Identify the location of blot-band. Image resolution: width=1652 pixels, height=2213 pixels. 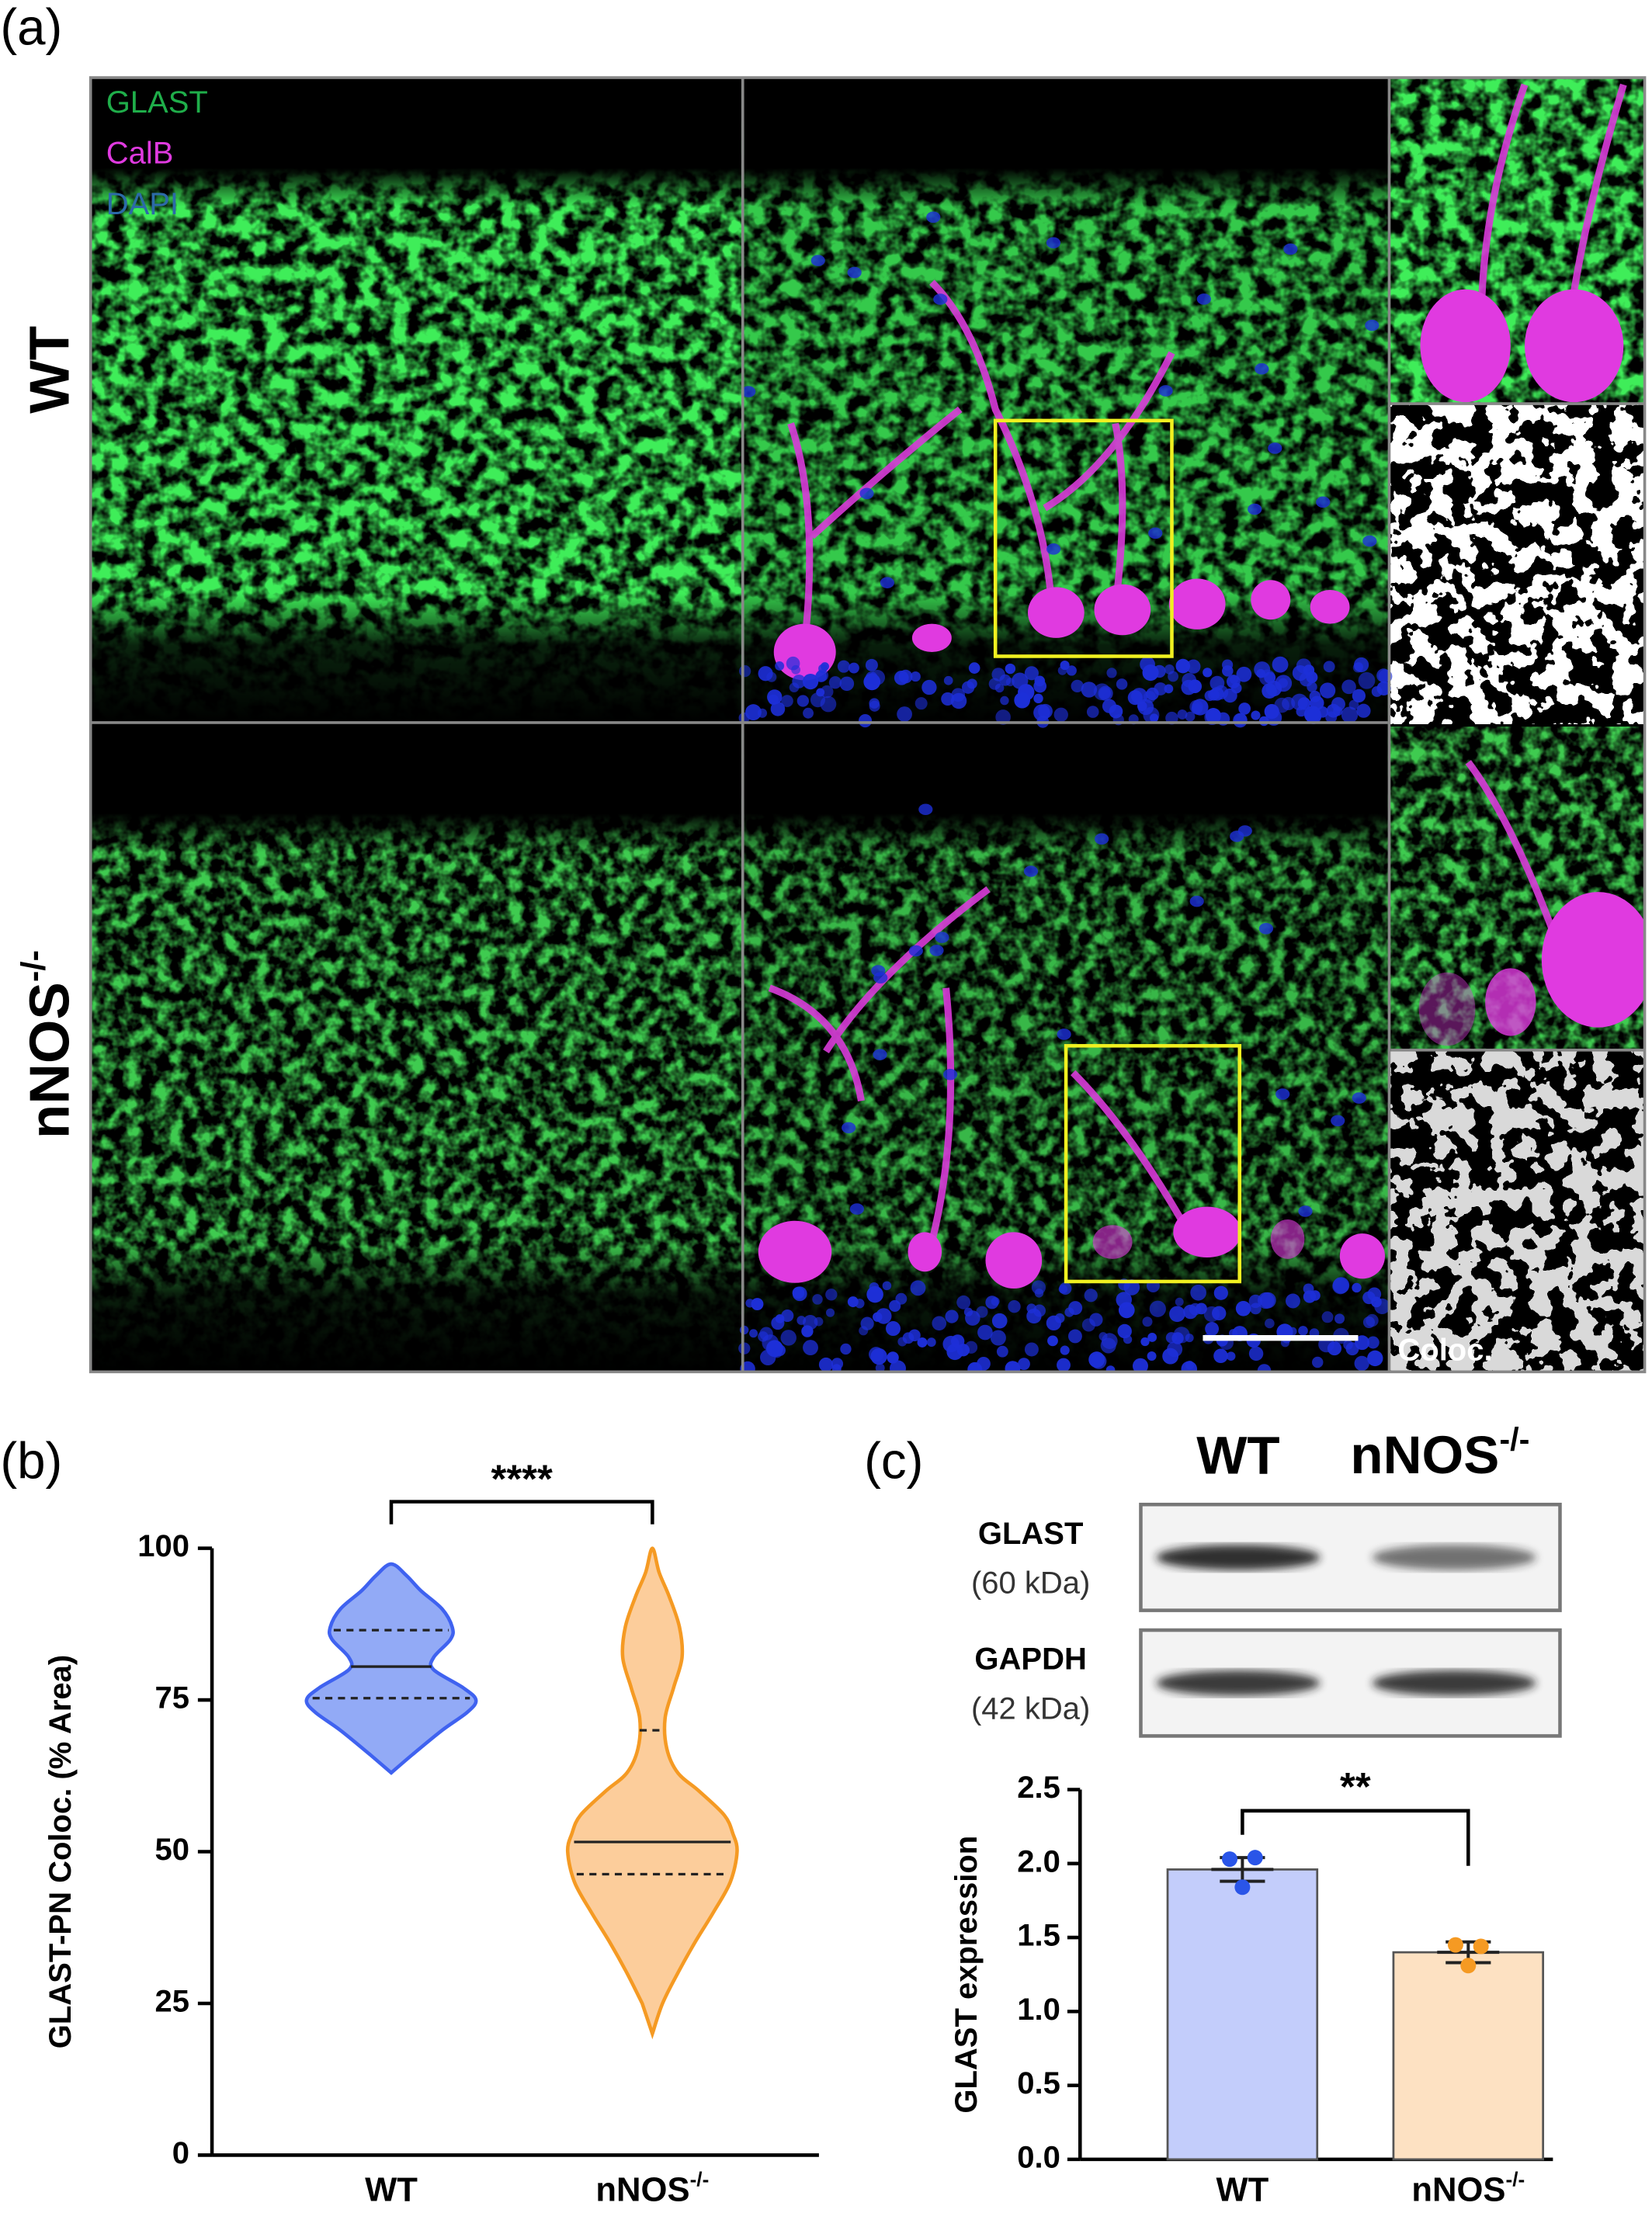
(1454, 1557).